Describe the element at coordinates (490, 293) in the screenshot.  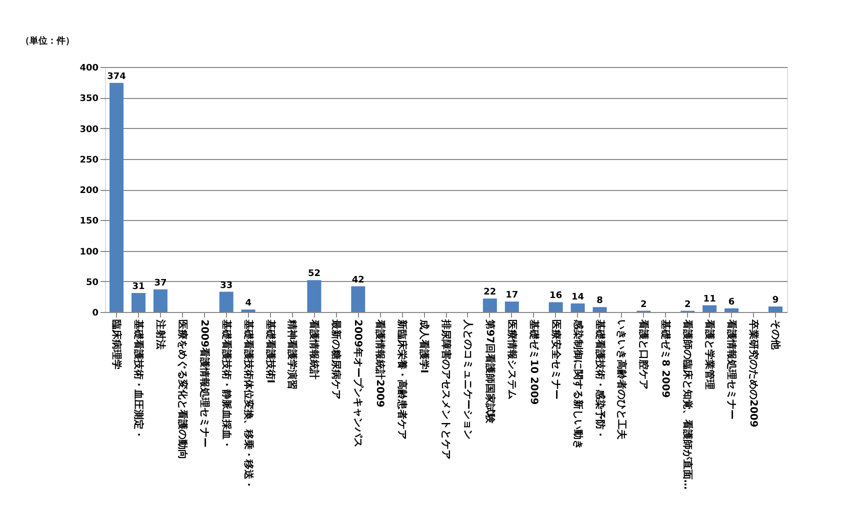
I see `data-label: 22` at that location.